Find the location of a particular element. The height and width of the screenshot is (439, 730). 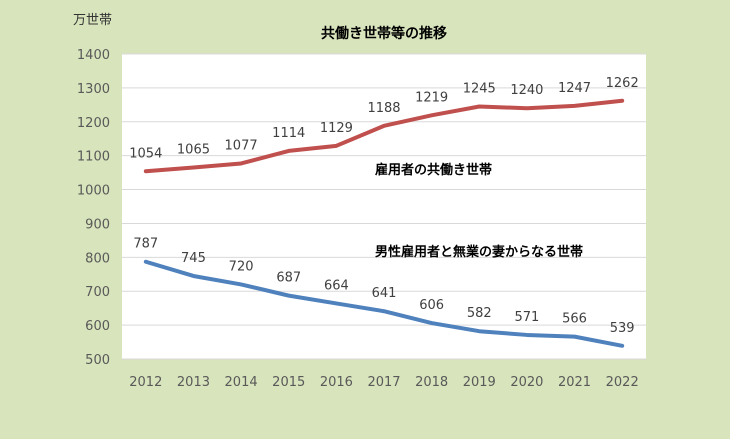

x-tick-label: 2017 is located at coordinates (383, 382).